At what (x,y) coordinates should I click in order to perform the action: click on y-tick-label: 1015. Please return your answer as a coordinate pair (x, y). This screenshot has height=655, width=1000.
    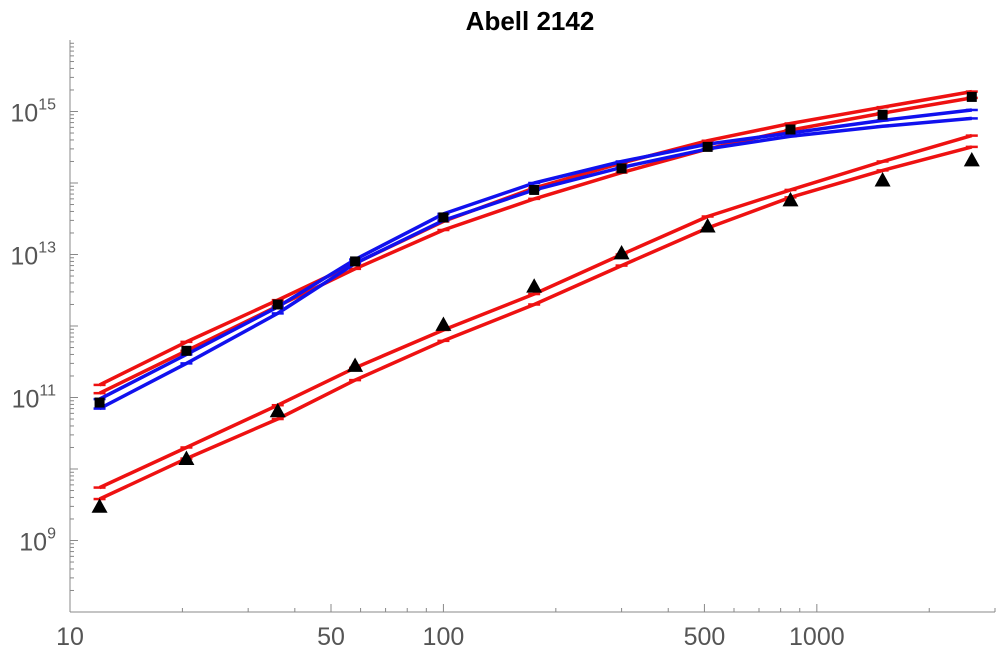
    Looking at the image, I should click on (33, 112).